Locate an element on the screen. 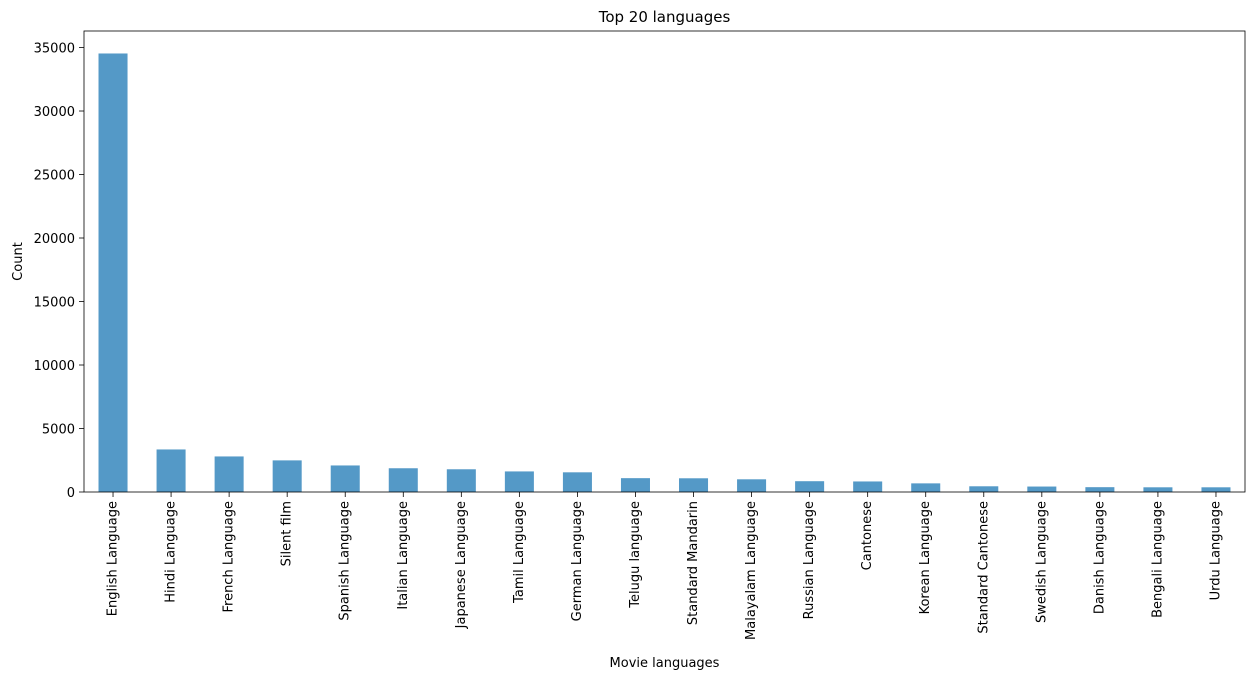  x-tick-label: English Language is located at coordinates (113, 558).